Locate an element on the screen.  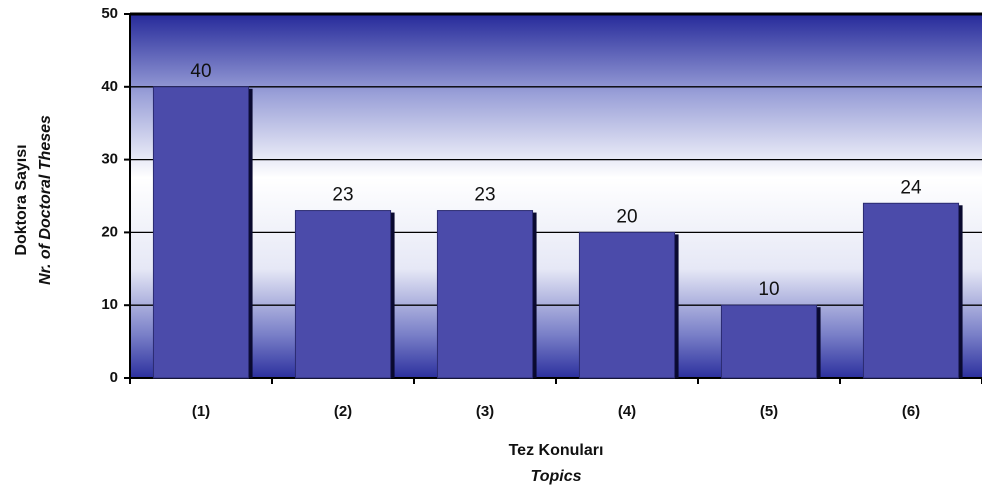
y-tick-label: 10 is located at coordinates (109, 304).